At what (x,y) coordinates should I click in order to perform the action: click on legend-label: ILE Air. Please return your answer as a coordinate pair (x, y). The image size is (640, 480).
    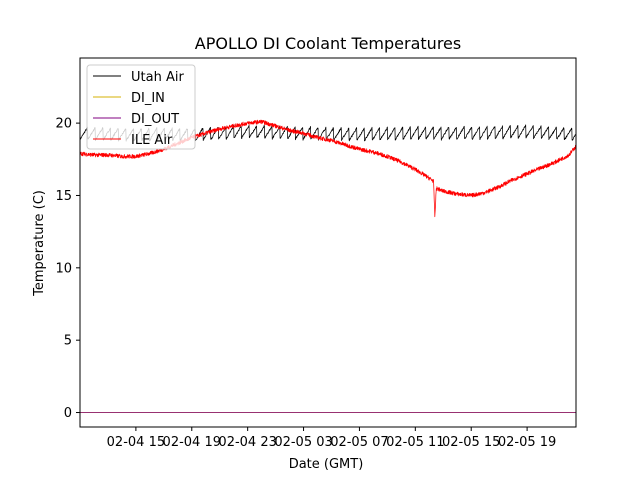
    Looking at the image, I should click on (152, 140).